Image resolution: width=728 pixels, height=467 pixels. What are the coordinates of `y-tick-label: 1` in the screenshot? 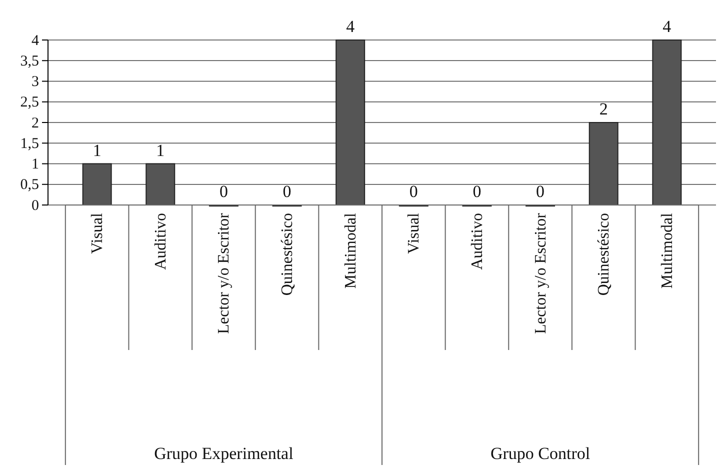 It's located at (35, 164).